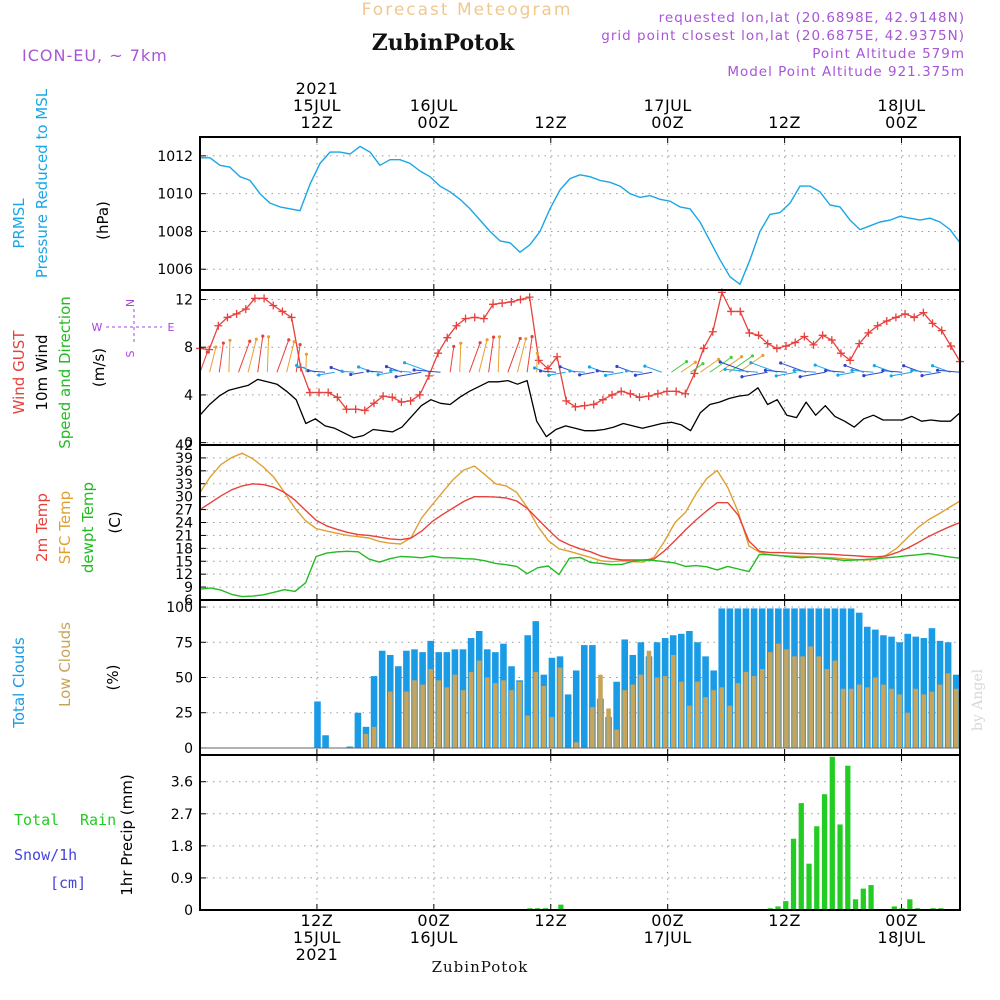 The height and width of the screenshot is (1000, 1000). Describe the element at coordinates (550, 920) in the screenshot. I see `bottom-time-label-line: 12Z` at that location.